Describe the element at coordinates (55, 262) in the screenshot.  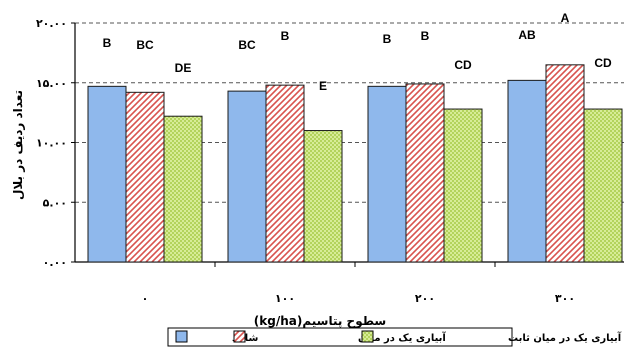
I see `y-tick-label: ۰.۰۰` at that location.